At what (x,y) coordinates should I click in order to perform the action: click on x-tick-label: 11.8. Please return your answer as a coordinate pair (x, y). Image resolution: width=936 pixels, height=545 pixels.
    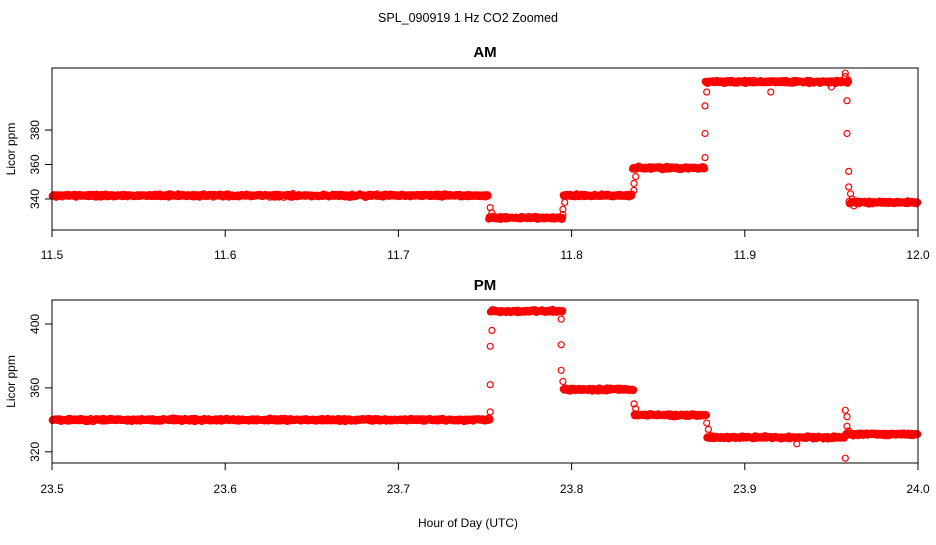
    Looking at the image, I should click on (571, 255).